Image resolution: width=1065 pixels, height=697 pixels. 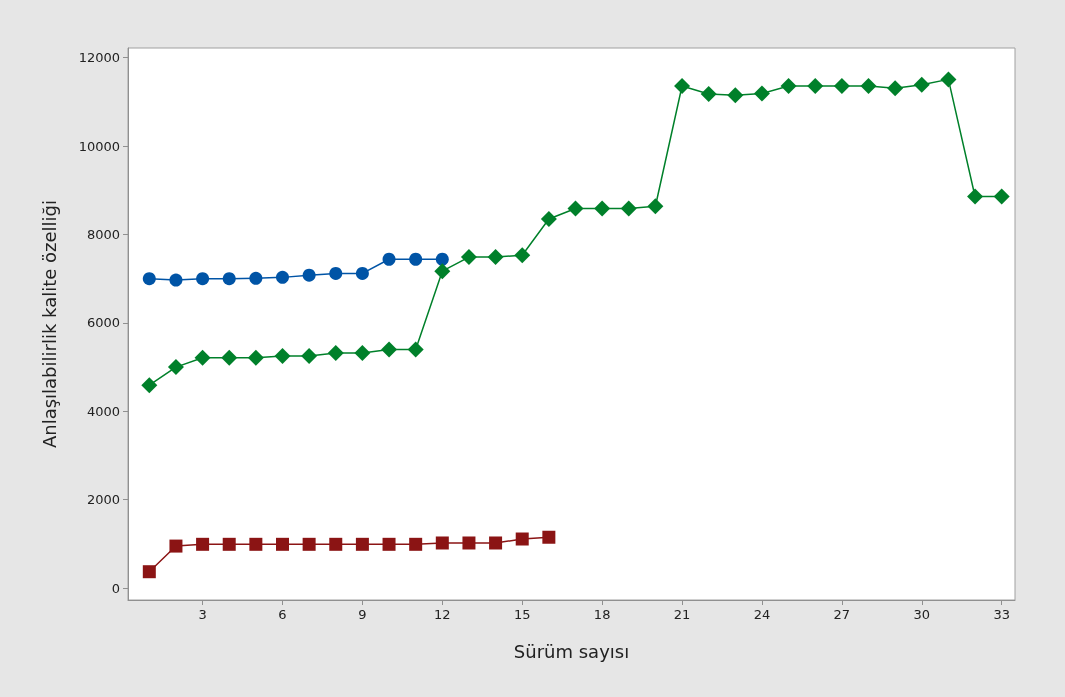 What do you see at coordinates (115, 588) in the screenshot?
I see `y-tick-label: 0` at bounding box center [115, 588].